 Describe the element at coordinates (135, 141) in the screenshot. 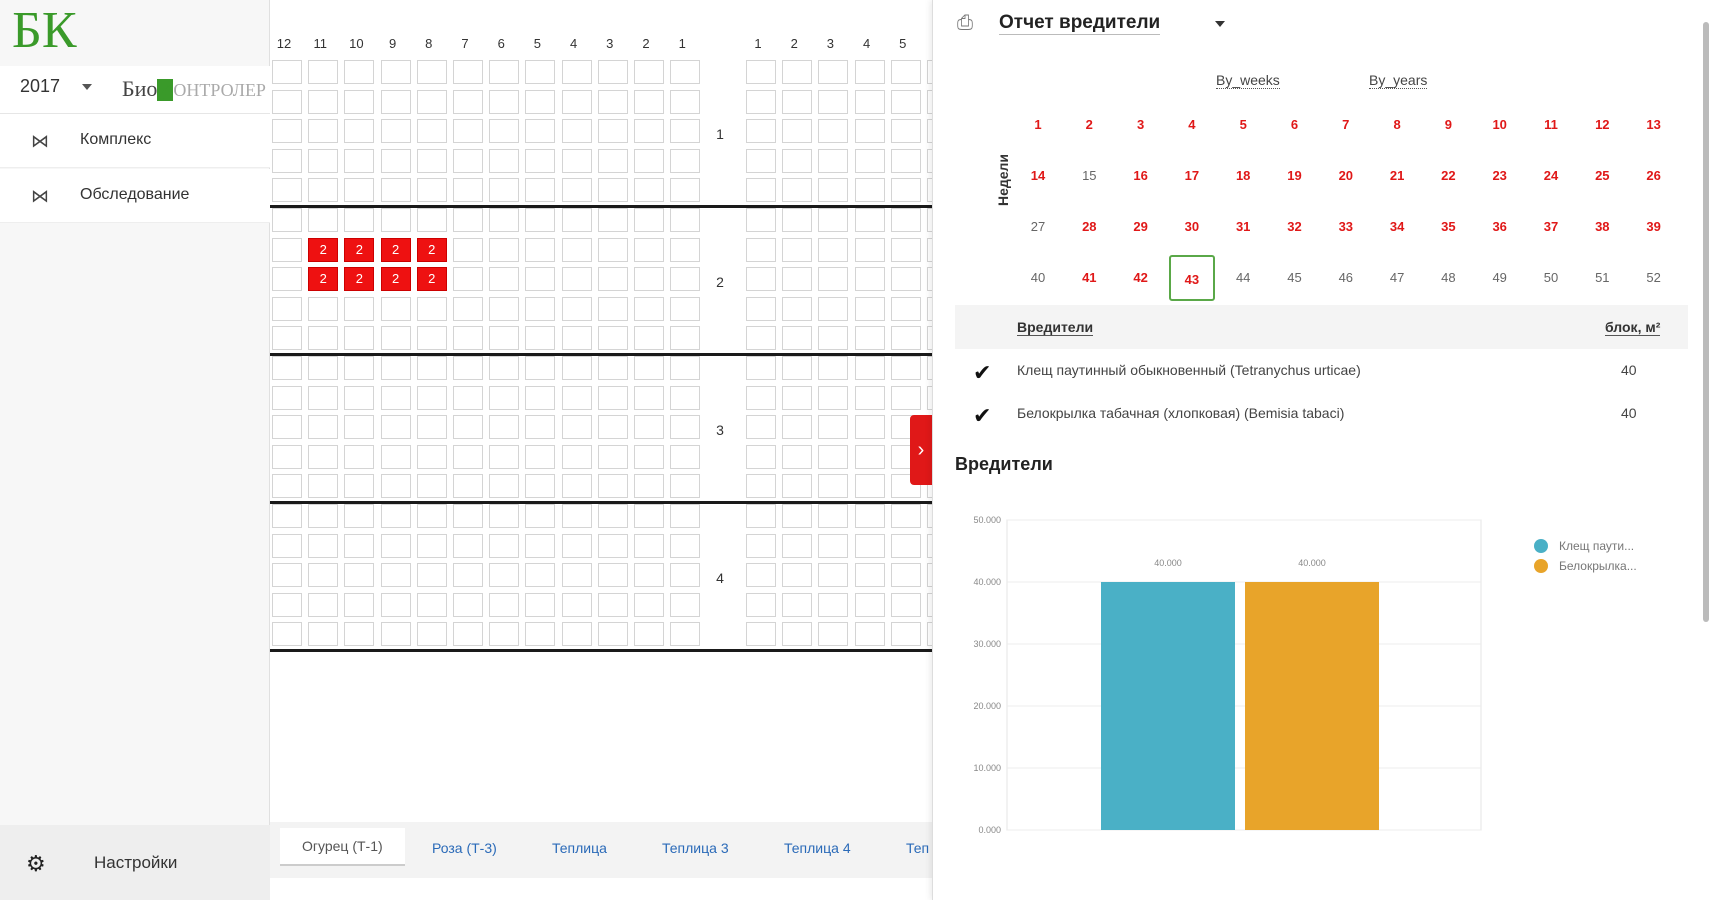

I see `sidebar-item-complex: ⋈ Комплекс` at that location.